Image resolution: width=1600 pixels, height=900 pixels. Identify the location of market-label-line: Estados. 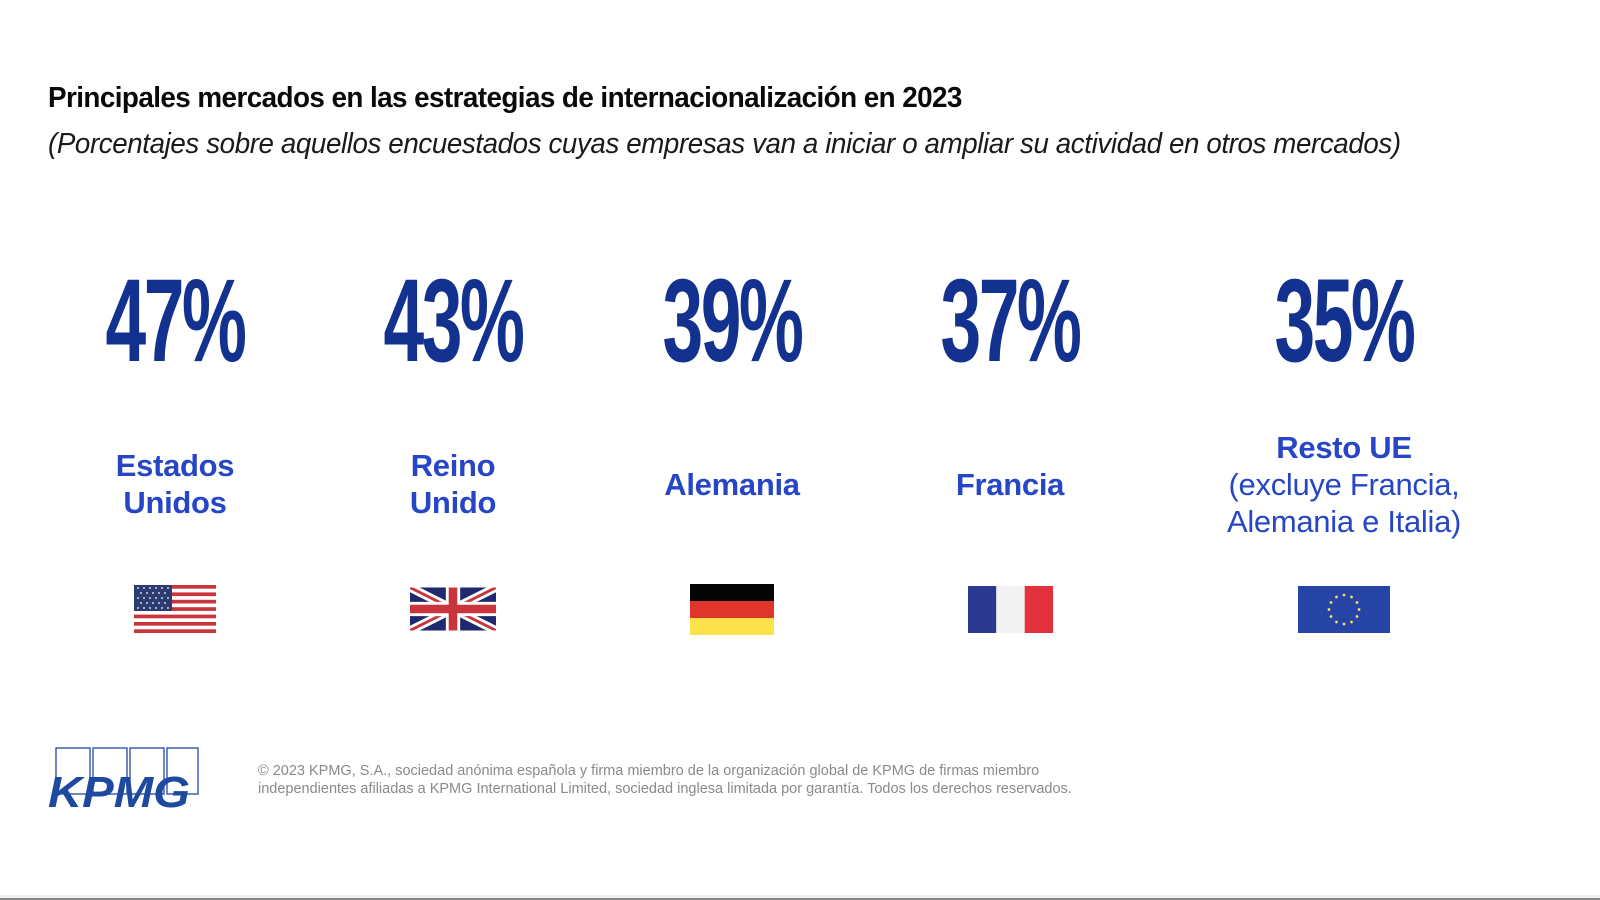
(175, 465).